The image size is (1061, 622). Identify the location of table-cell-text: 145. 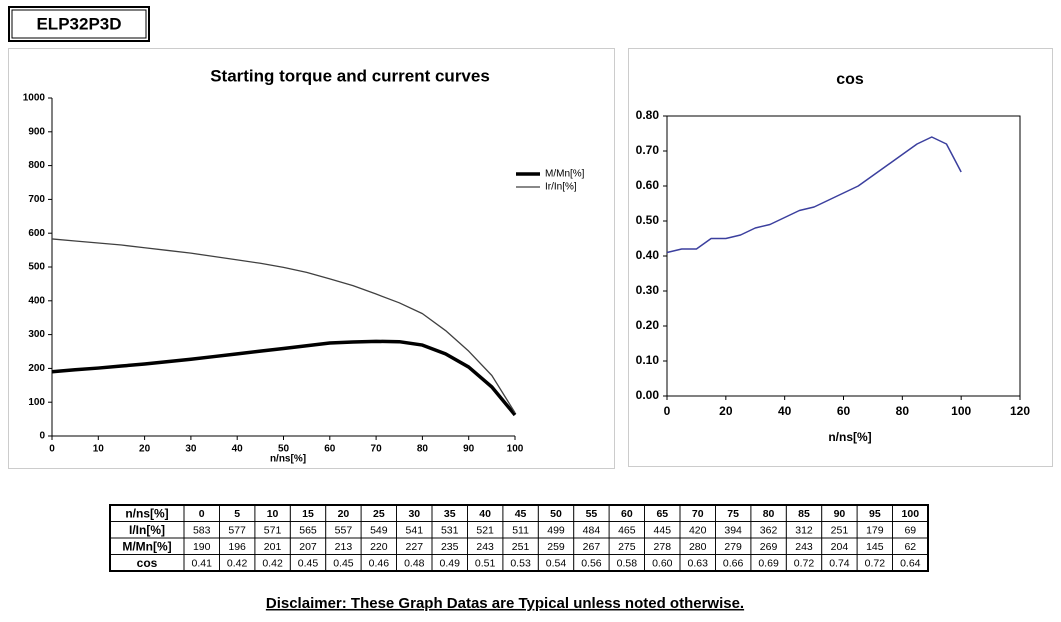
(875, 547).